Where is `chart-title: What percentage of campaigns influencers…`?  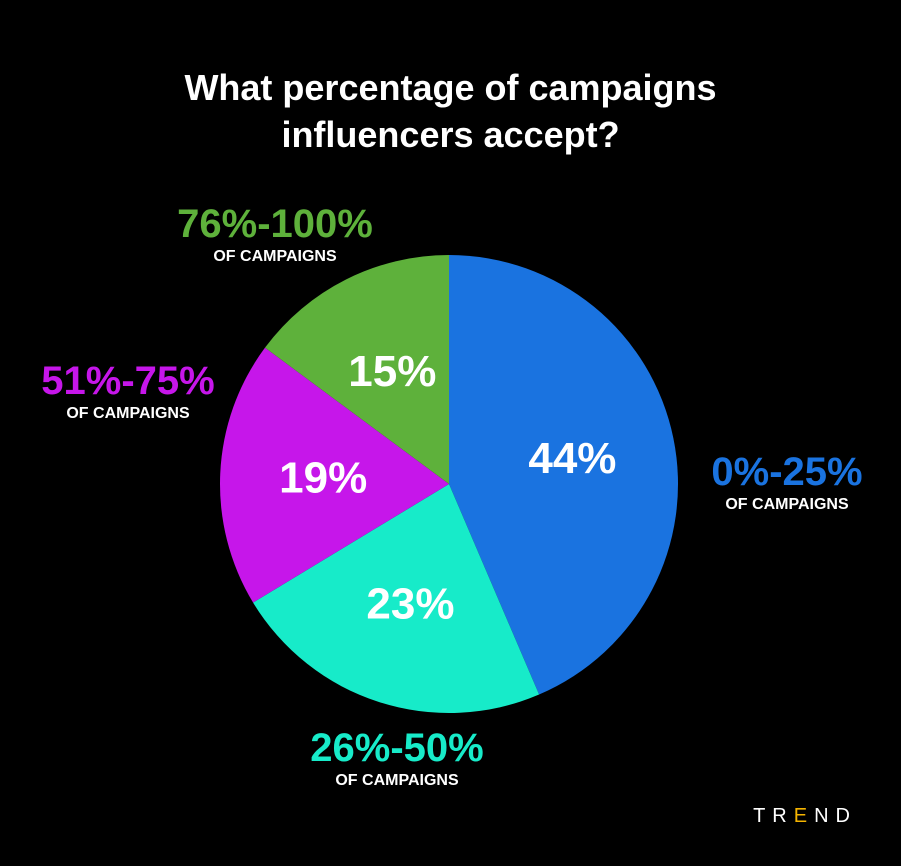
chart-title: What percentage of campaigns influencers… is located at coordinates (450, 111).